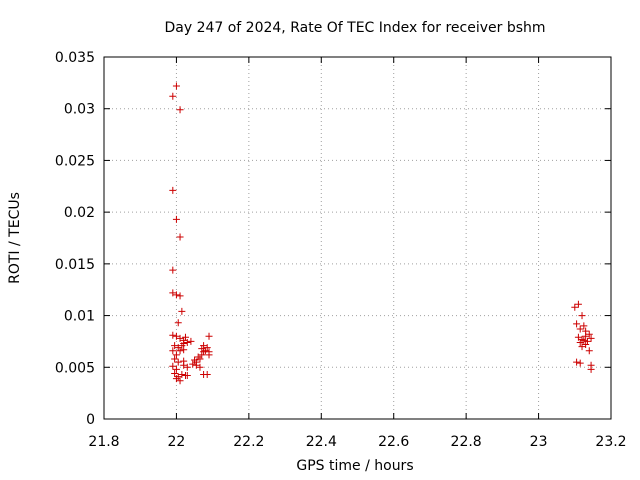  What do you see at coordinates (90, 420) in the screenshot?
I see `y-tick-label: 0` at bounding box center [90, 420].